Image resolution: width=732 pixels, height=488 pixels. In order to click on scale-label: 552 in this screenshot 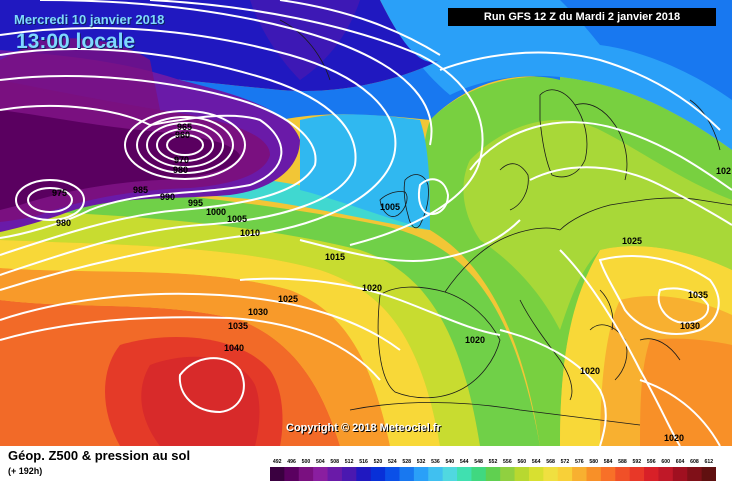, I will do `click(493, 462)`.